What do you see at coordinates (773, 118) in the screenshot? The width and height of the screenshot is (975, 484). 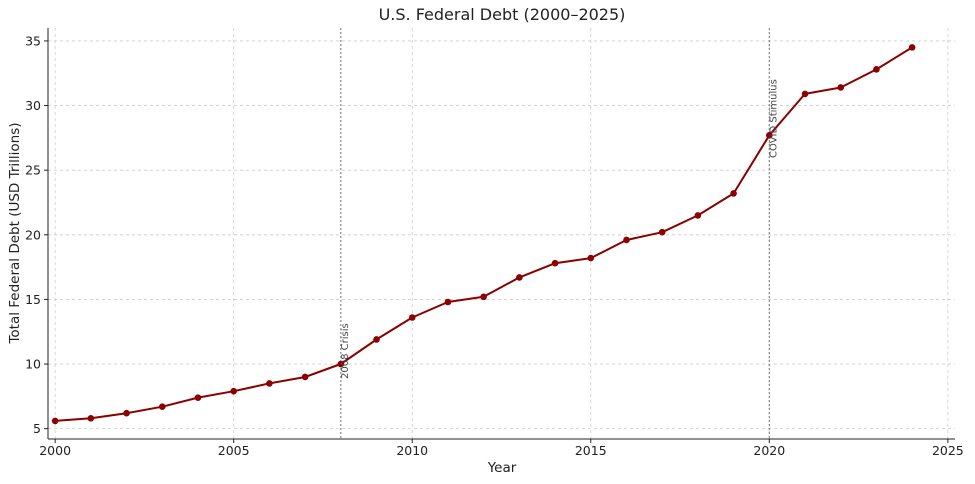 I see `annotation-label: COVID Stimulus` at bounding box center [773, 118].